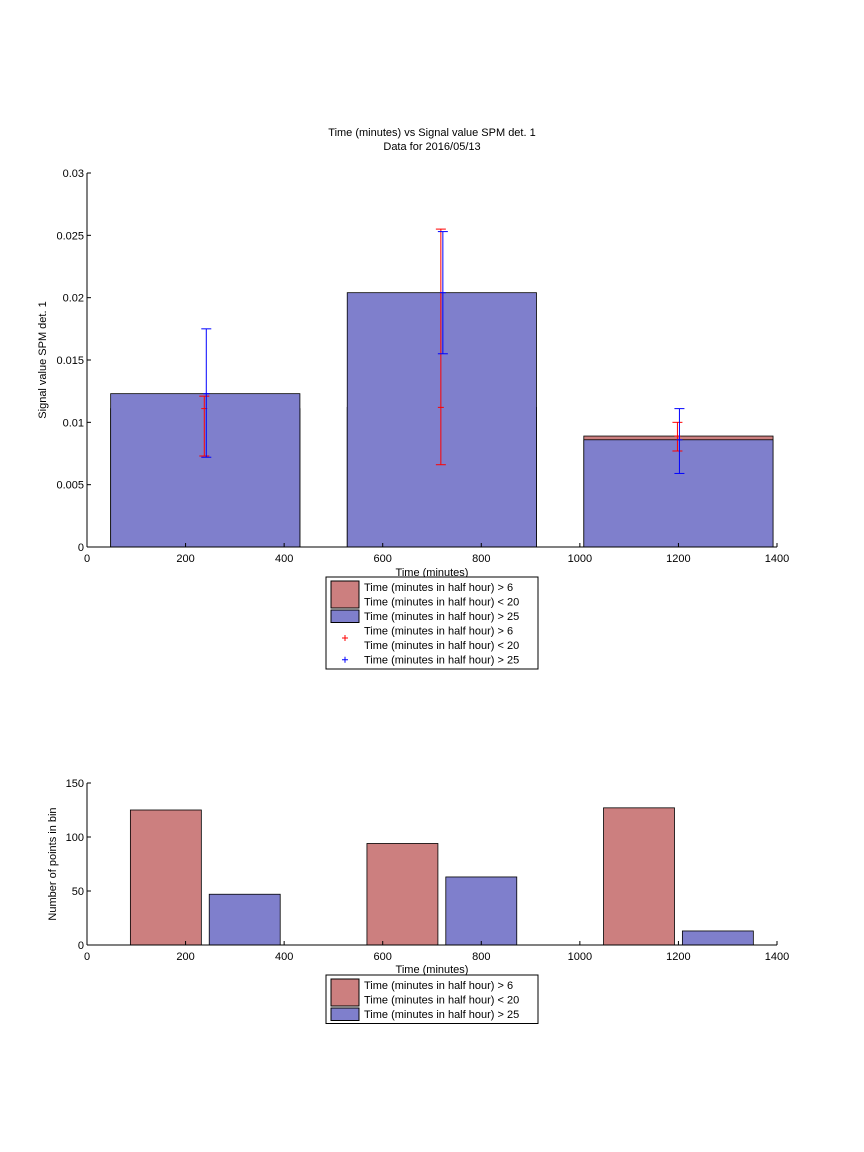 The width and height of the screenshot is (864, 1152). I want to click on y-tick-label: 0.015, so click(70, 361).